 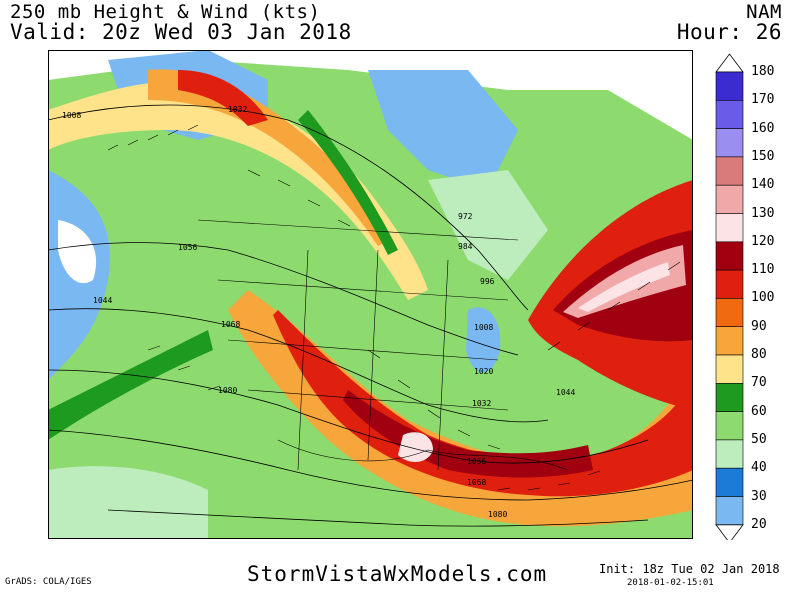 What do you see at coordinates (763, 100) in the screenshot?
I see `colorbar-tick-label: 170` at bounding box center [763, 100].